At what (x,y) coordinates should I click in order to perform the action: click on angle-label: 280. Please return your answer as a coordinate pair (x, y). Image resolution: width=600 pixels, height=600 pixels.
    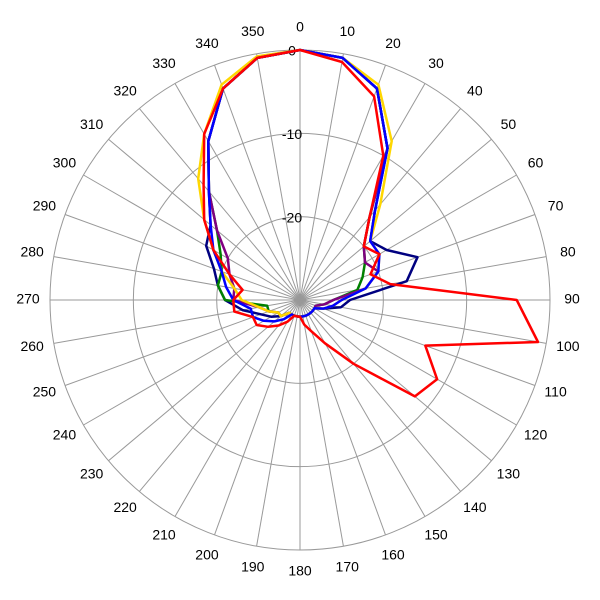
    Looking at the image, I should click on (32, 251).